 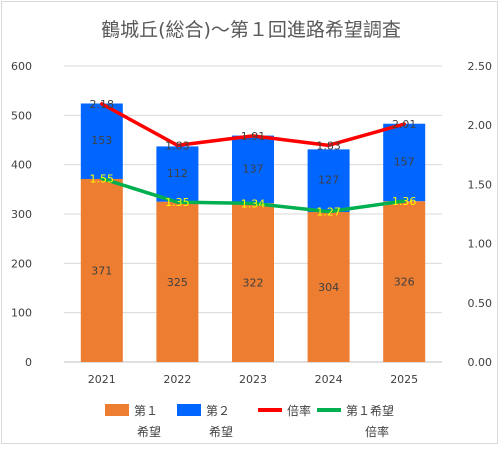 What do you see at coordinates (21, 313) in the screenshot?
I see `left-axis-tick-label: 100` at bounding box center [21, 313].